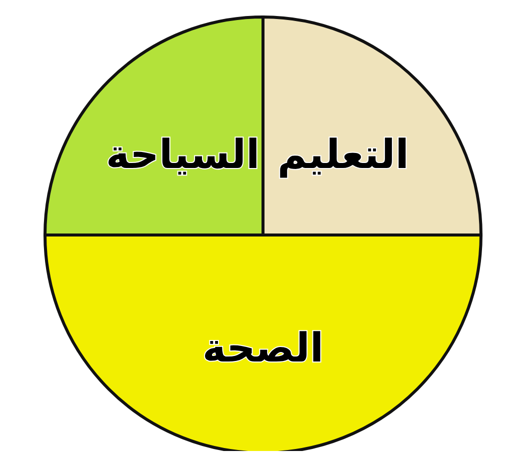  What do you see at coordinates (183, 155) in the screenshot?
I see `slice-label: السياحة` at bounding box center [183, 155].